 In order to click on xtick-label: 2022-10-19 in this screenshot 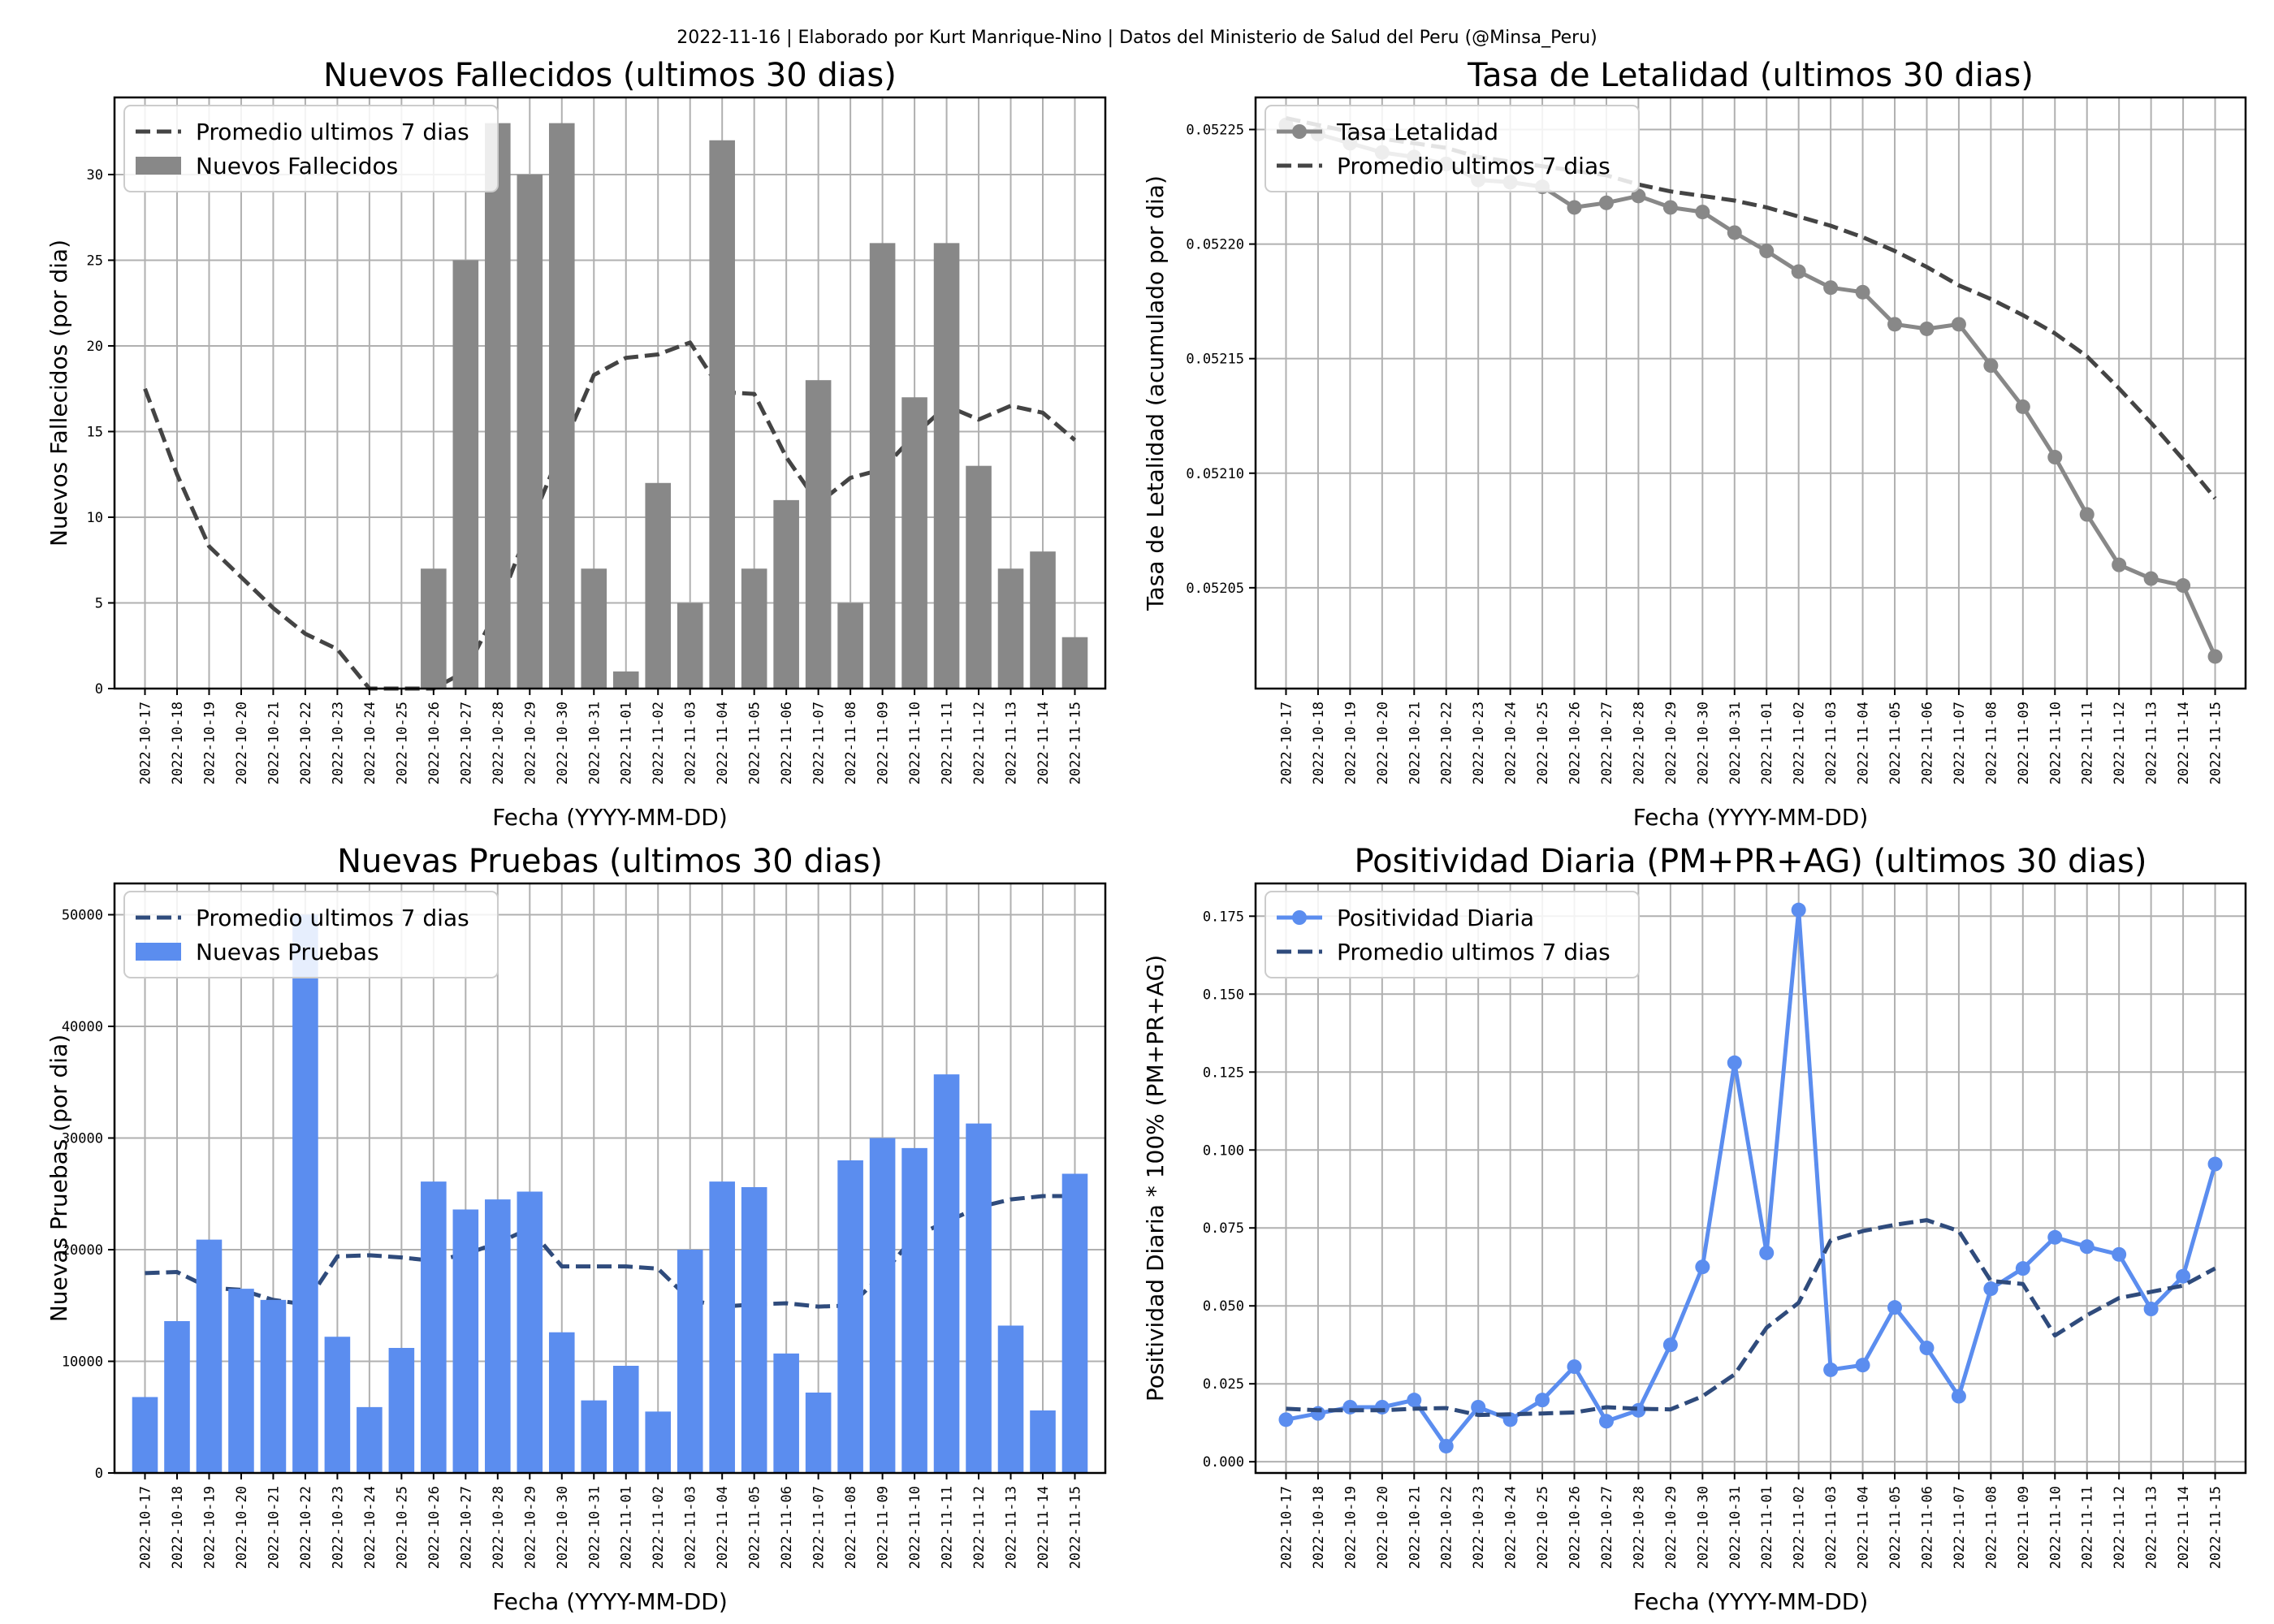, I will do `click(1351, 743)`.